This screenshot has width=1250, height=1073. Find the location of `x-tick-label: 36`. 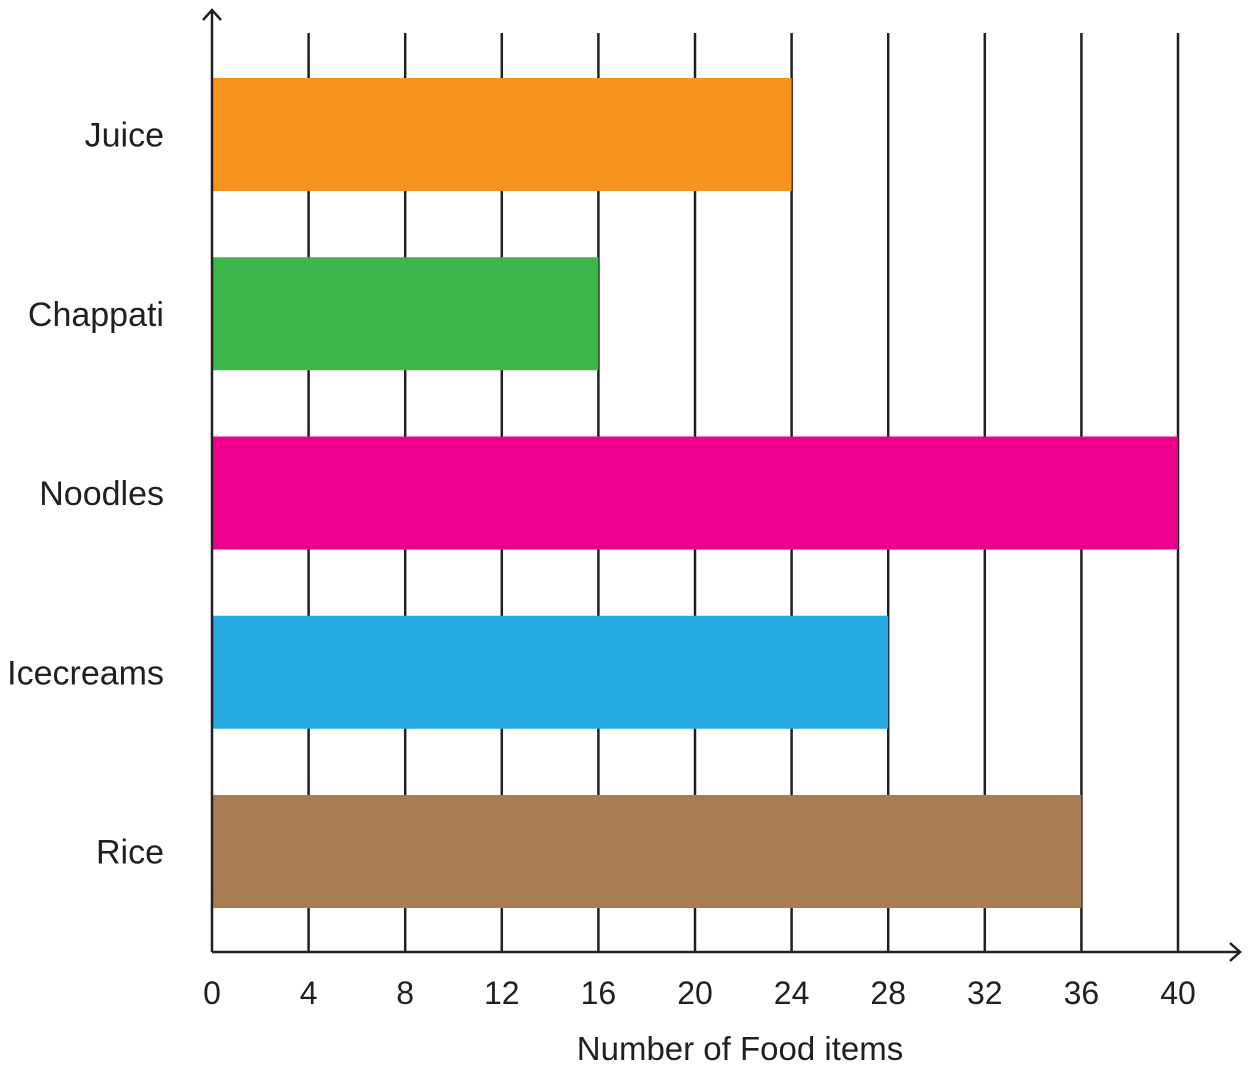

x-tick-label: 36 is located at coordinates (1082, 993).